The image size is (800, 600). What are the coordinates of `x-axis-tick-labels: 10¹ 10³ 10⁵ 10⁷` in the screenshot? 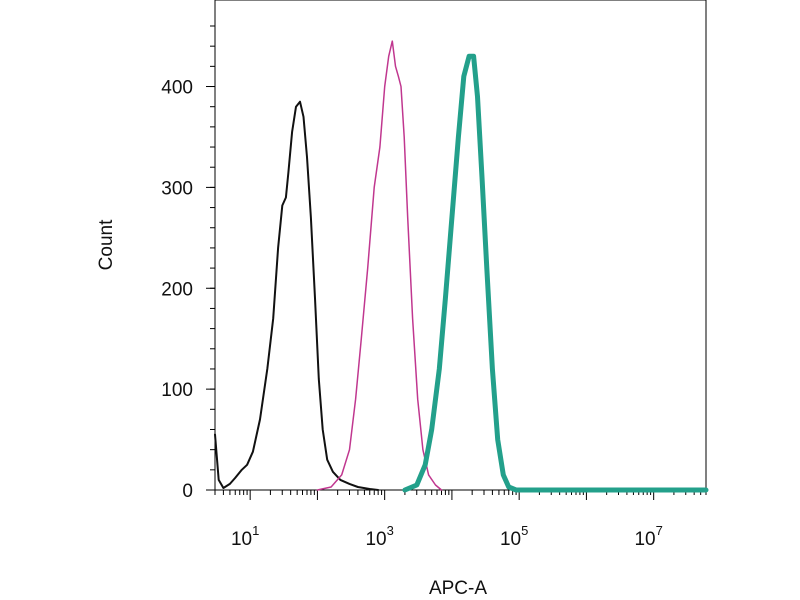 It's located at (447, 536).